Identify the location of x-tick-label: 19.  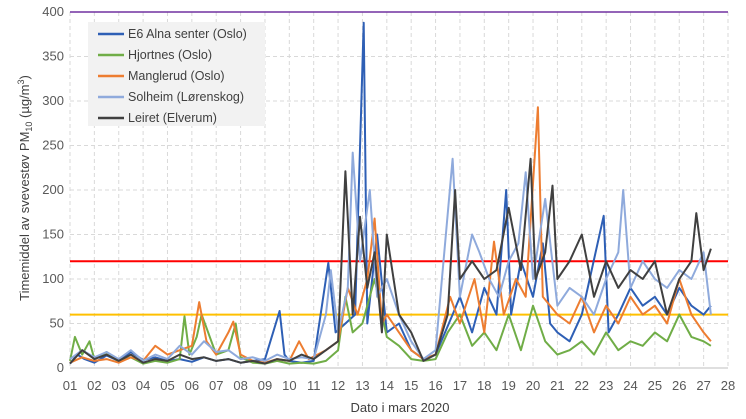
(508, 385).